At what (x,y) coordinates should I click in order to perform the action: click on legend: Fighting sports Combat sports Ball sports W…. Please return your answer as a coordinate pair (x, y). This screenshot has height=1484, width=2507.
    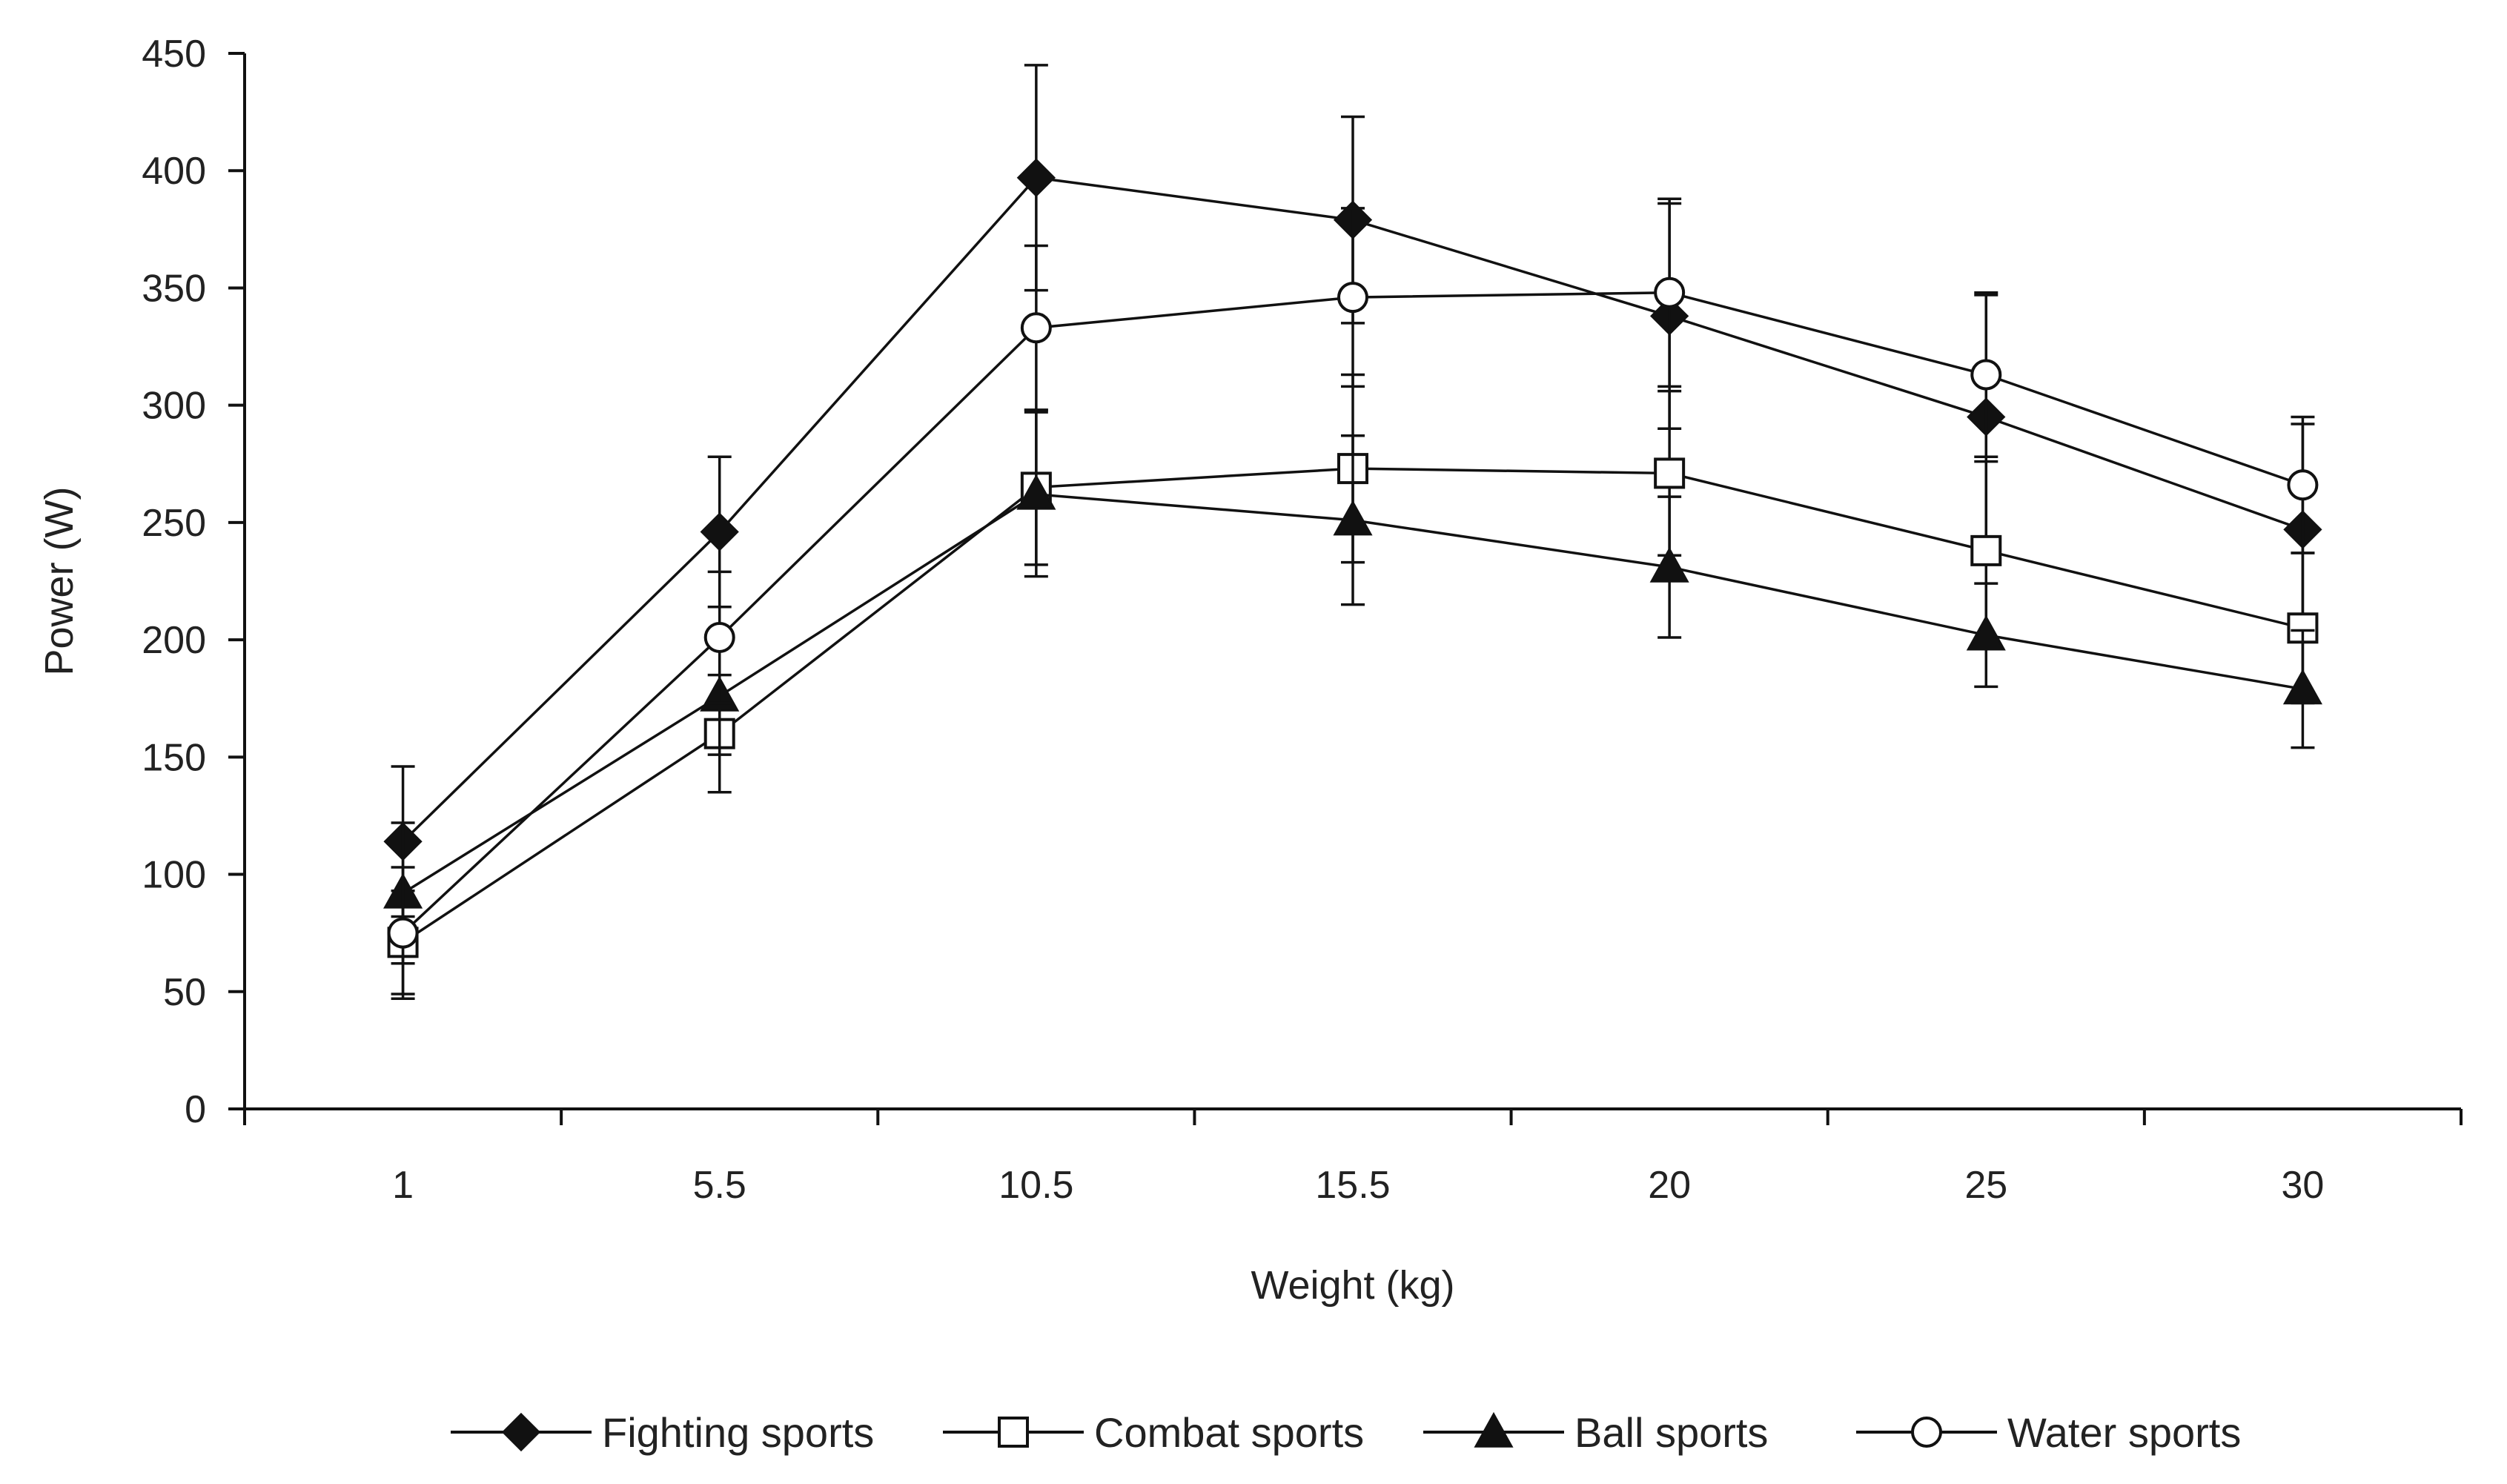
    Looking at the image, I should click on (1346, 1432).